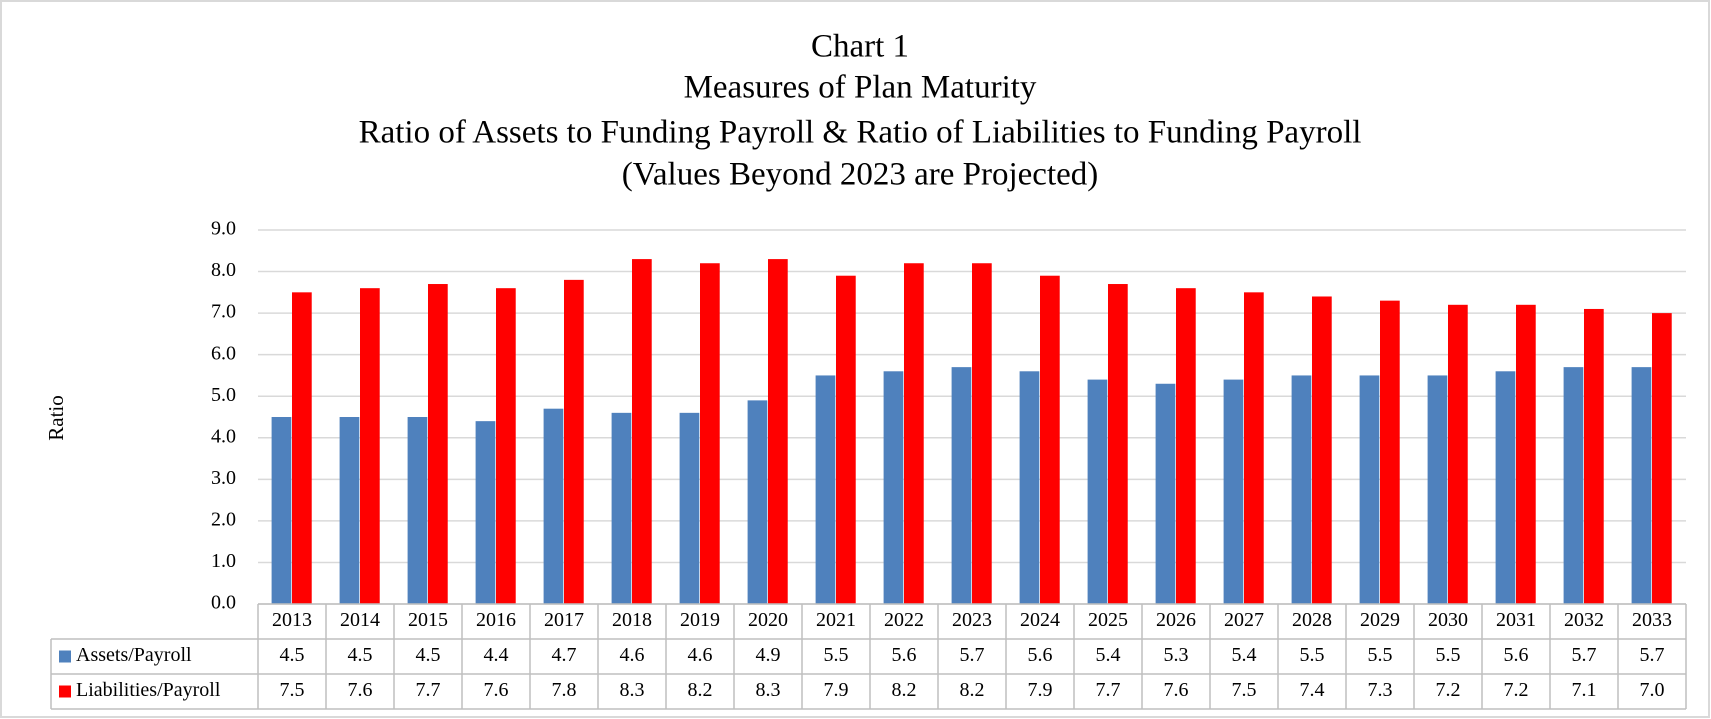 The width and height of the screenshot is (1711, 719). What do you see at coordinates (223, 519) in the screenshot?
I see `y-tick-label: 2.0` at bounding box center [223, 519].